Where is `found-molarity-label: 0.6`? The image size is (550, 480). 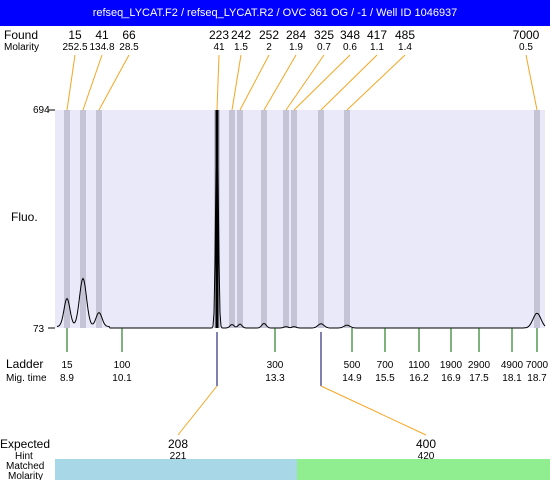 found-molarity-label: 0.6 is located at coordinates (350, 47).